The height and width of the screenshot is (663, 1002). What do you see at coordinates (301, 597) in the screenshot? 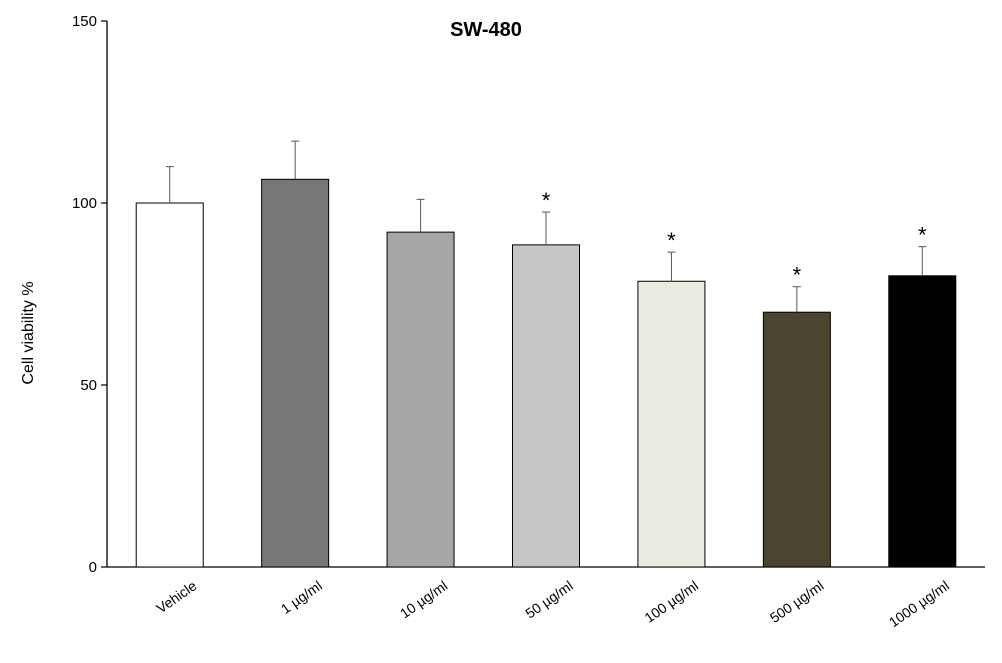
I see `x-tick-label-1: 1 µg/ml` at bounding box center [301, 597].